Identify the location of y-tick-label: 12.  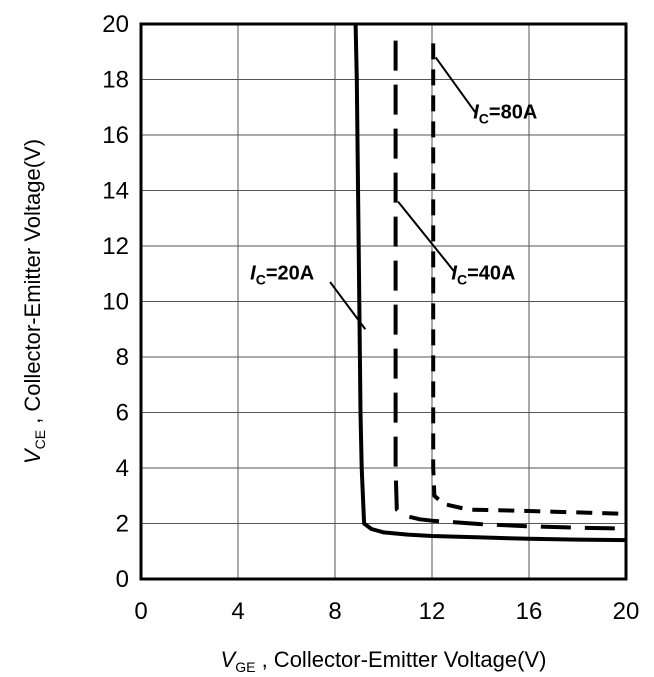
(115, 246).